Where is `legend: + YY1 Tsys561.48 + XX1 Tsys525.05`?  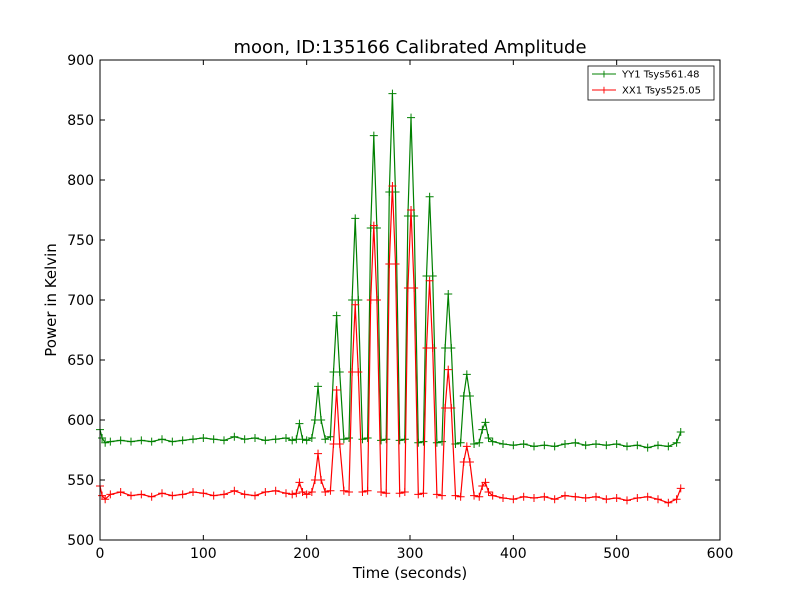
legend: + YY1 Tsys561.48 + XX1 Tsys525.05 is located at coordinates (651, 83).